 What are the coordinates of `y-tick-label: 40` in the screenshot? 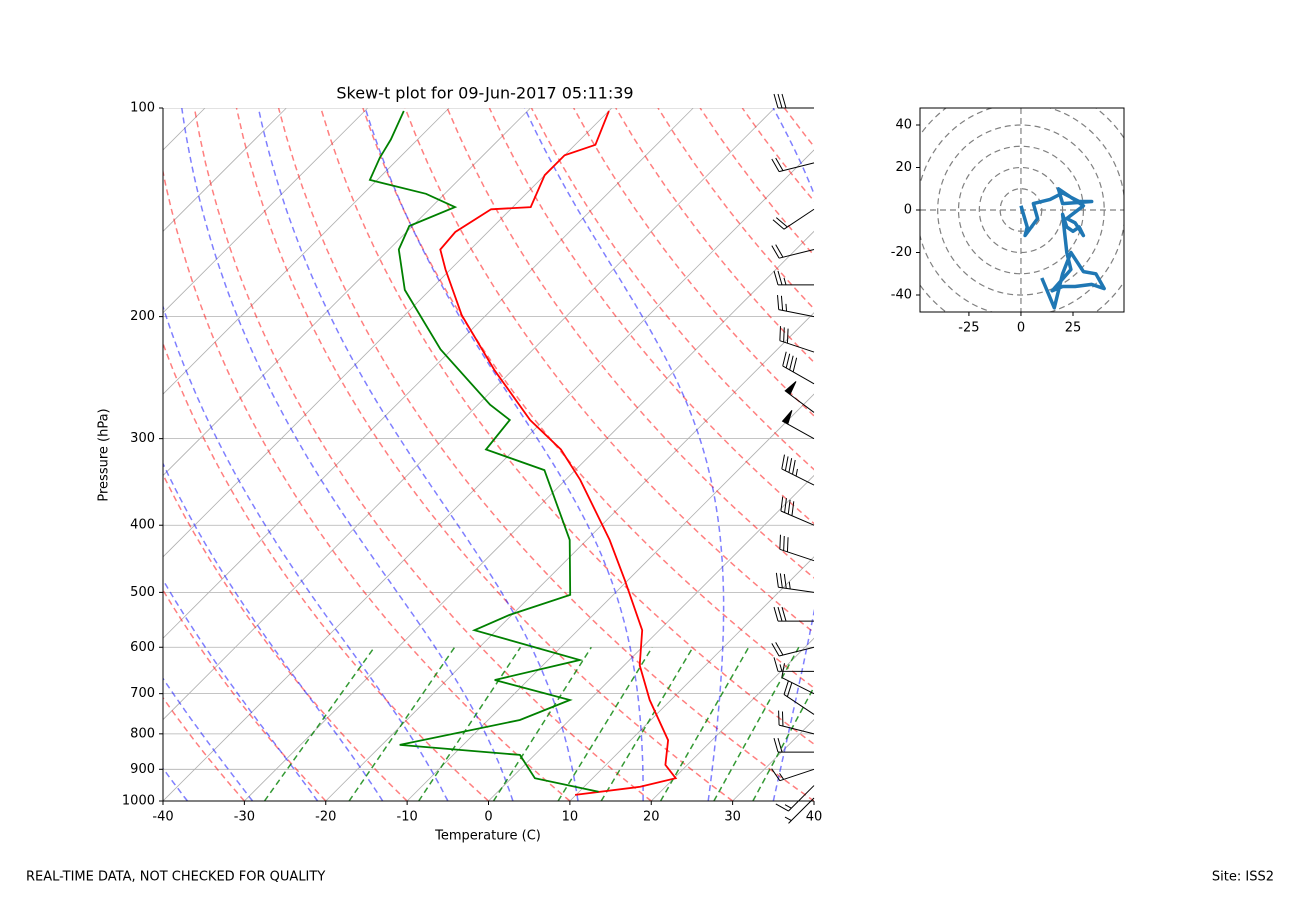 It's located at (903, 125).